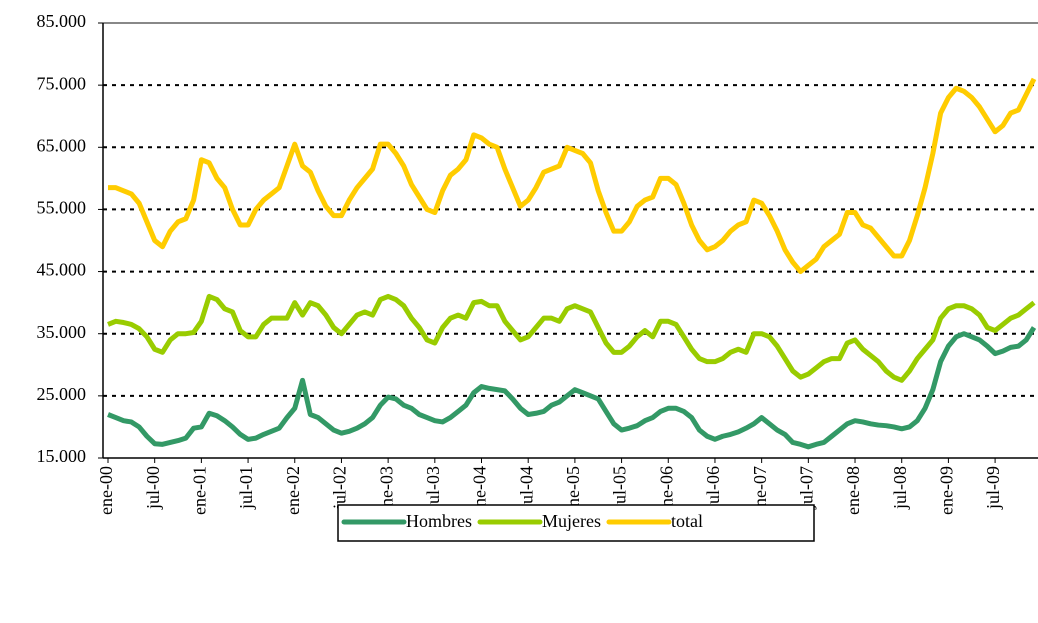  Describe the element at coordinates (433, 488) in the screenshot. I see `x-tick-label: jul-03` at that location.